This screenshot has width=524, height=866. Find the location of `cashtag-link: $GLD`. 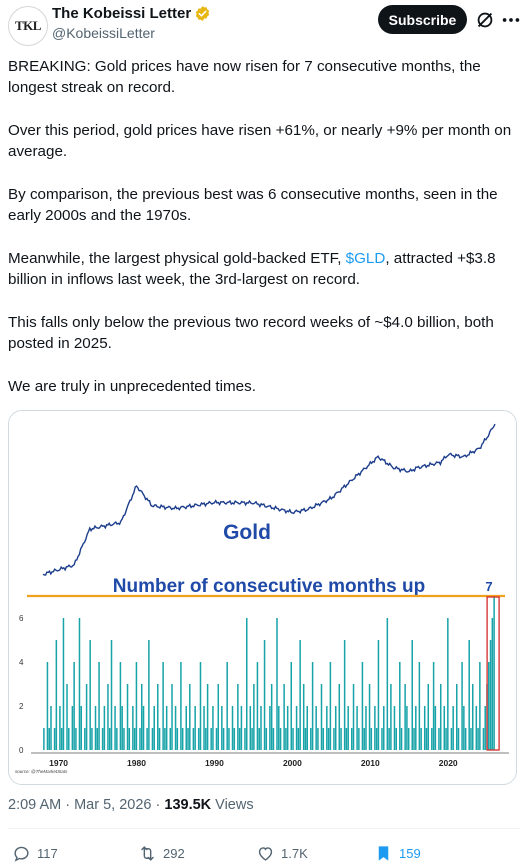

cashtag-link: $GLD is located at coordinates (365, 258).